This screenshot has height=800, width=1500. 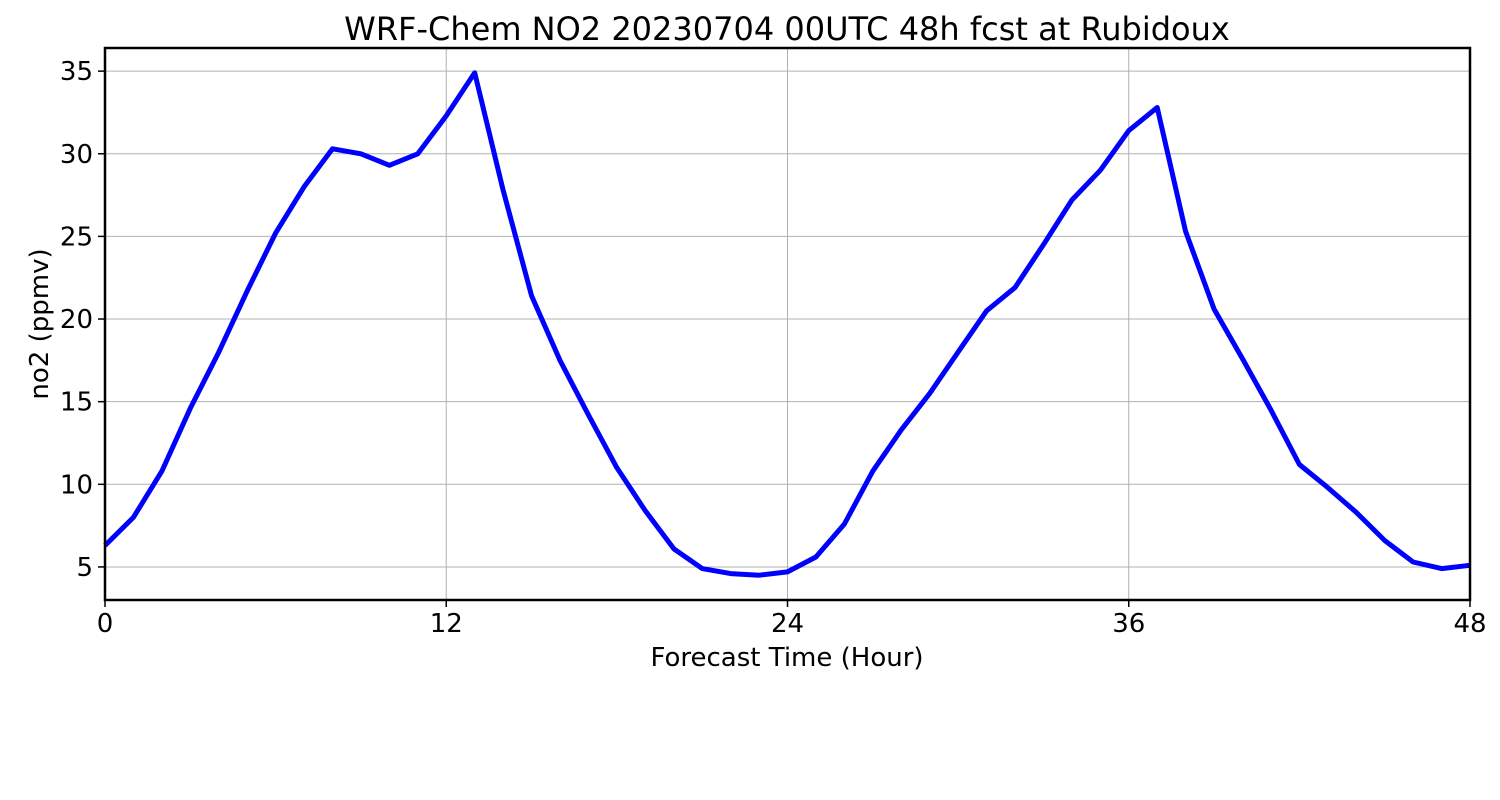 I want to click on y-tick-label: 20, so click(x=76, y=320).